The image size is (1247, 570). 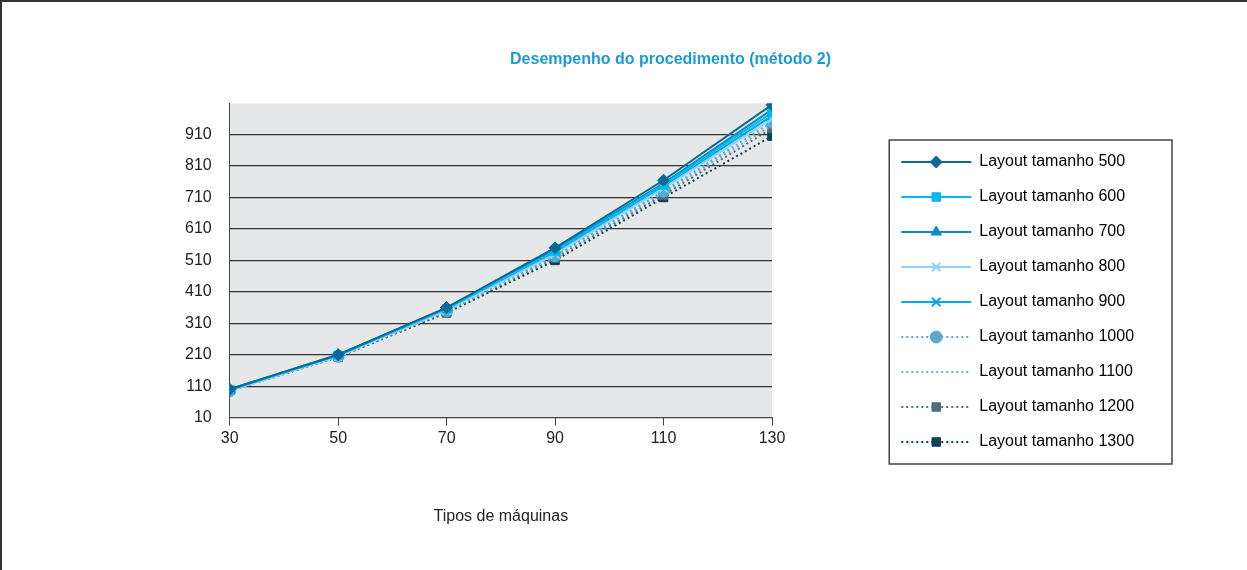 What do you see at coordinates (198, 354) in the screenshot?
I see `y-tick-label: 210` at bounding box center [198, 354].